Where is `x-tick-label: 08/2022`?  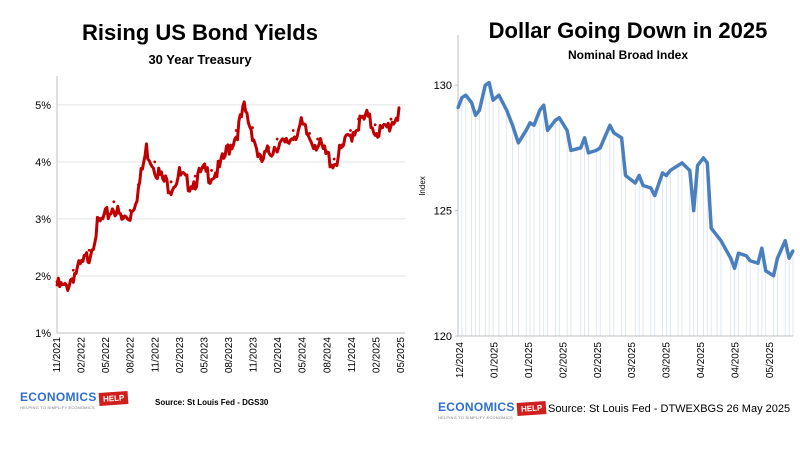 x-tick-label: 08/2022 is located at coordinates (131, 355).